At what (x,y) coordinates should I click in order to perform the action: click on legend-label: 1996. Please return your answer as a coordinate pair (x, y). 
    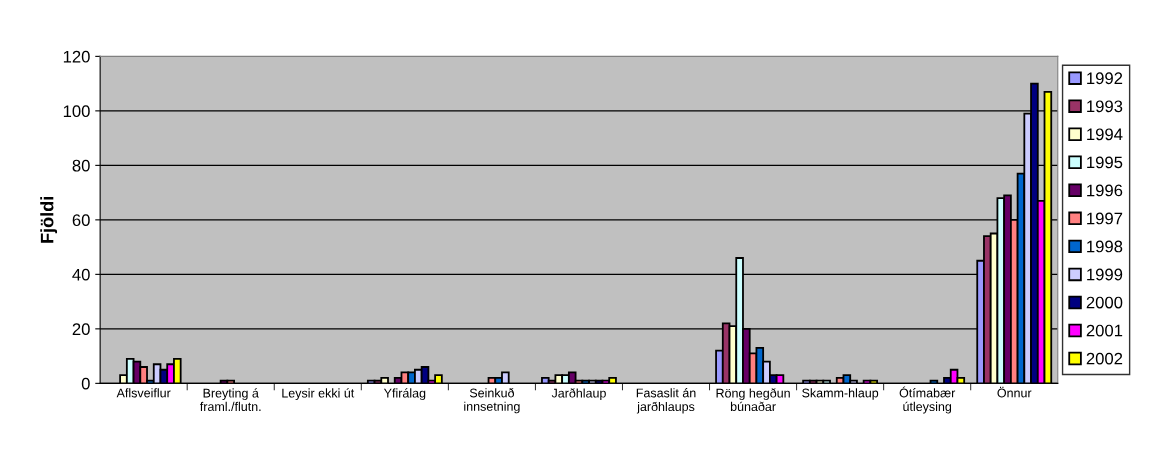
    Looking at the image, I should click on (1105, 190).